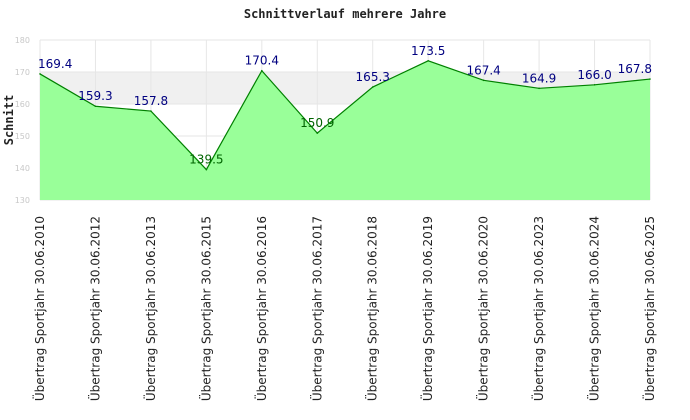 The image size is (690, 420). I want to click on data-label-1: 159.3, so click(95, 96).